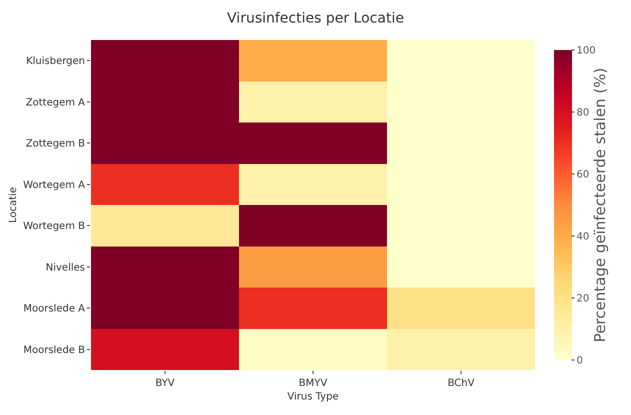 This screenshot has width=631, height=415. Describe the element at coordinates (583, 237) in the screenshot. I see `color-bar-label: 40` at that location.